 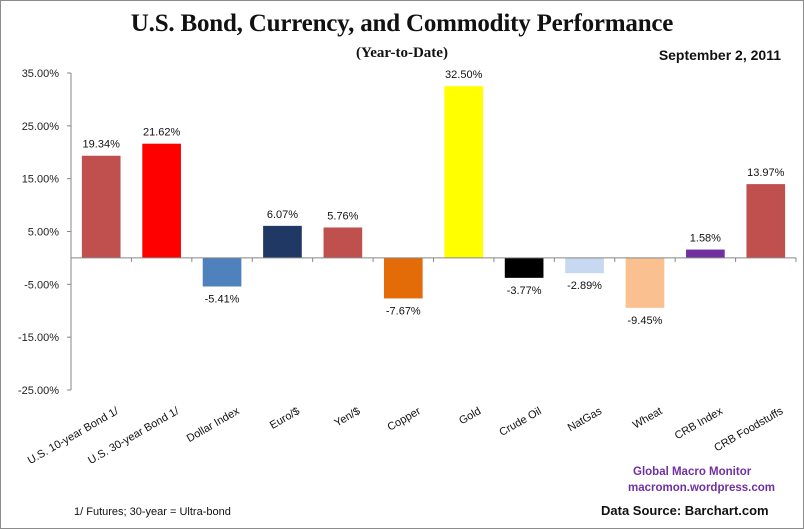 I want to click on category-label: Dollar Index, so click(x=213, y=425).